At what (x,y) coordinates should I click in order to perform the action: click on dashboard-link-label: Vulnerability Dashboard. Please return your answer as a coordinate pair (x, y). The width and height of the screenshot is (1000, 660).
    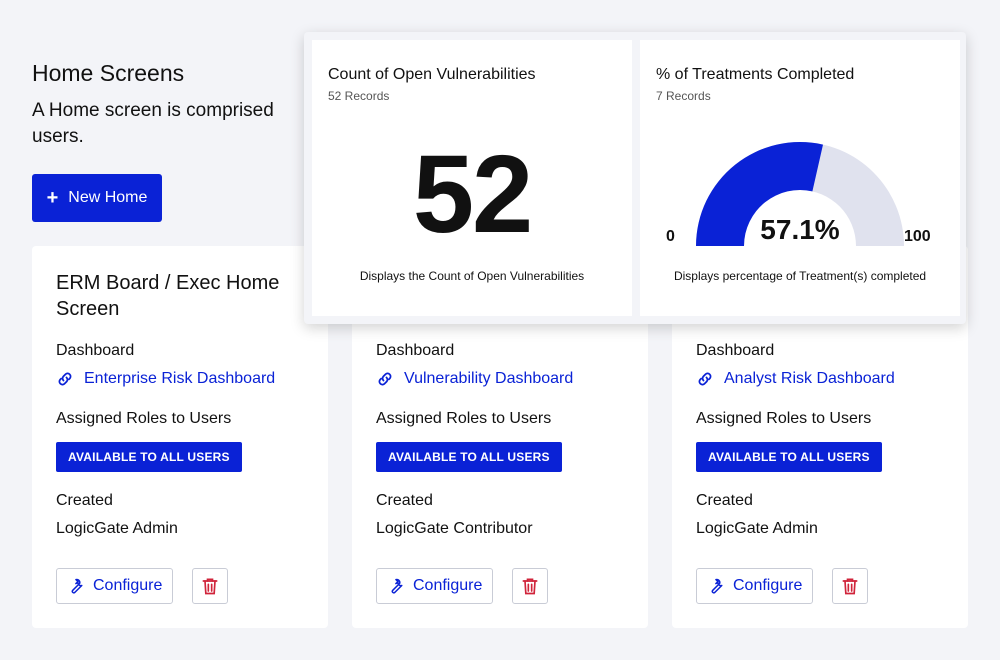
    Looking at the image, I should click on (489, 378).